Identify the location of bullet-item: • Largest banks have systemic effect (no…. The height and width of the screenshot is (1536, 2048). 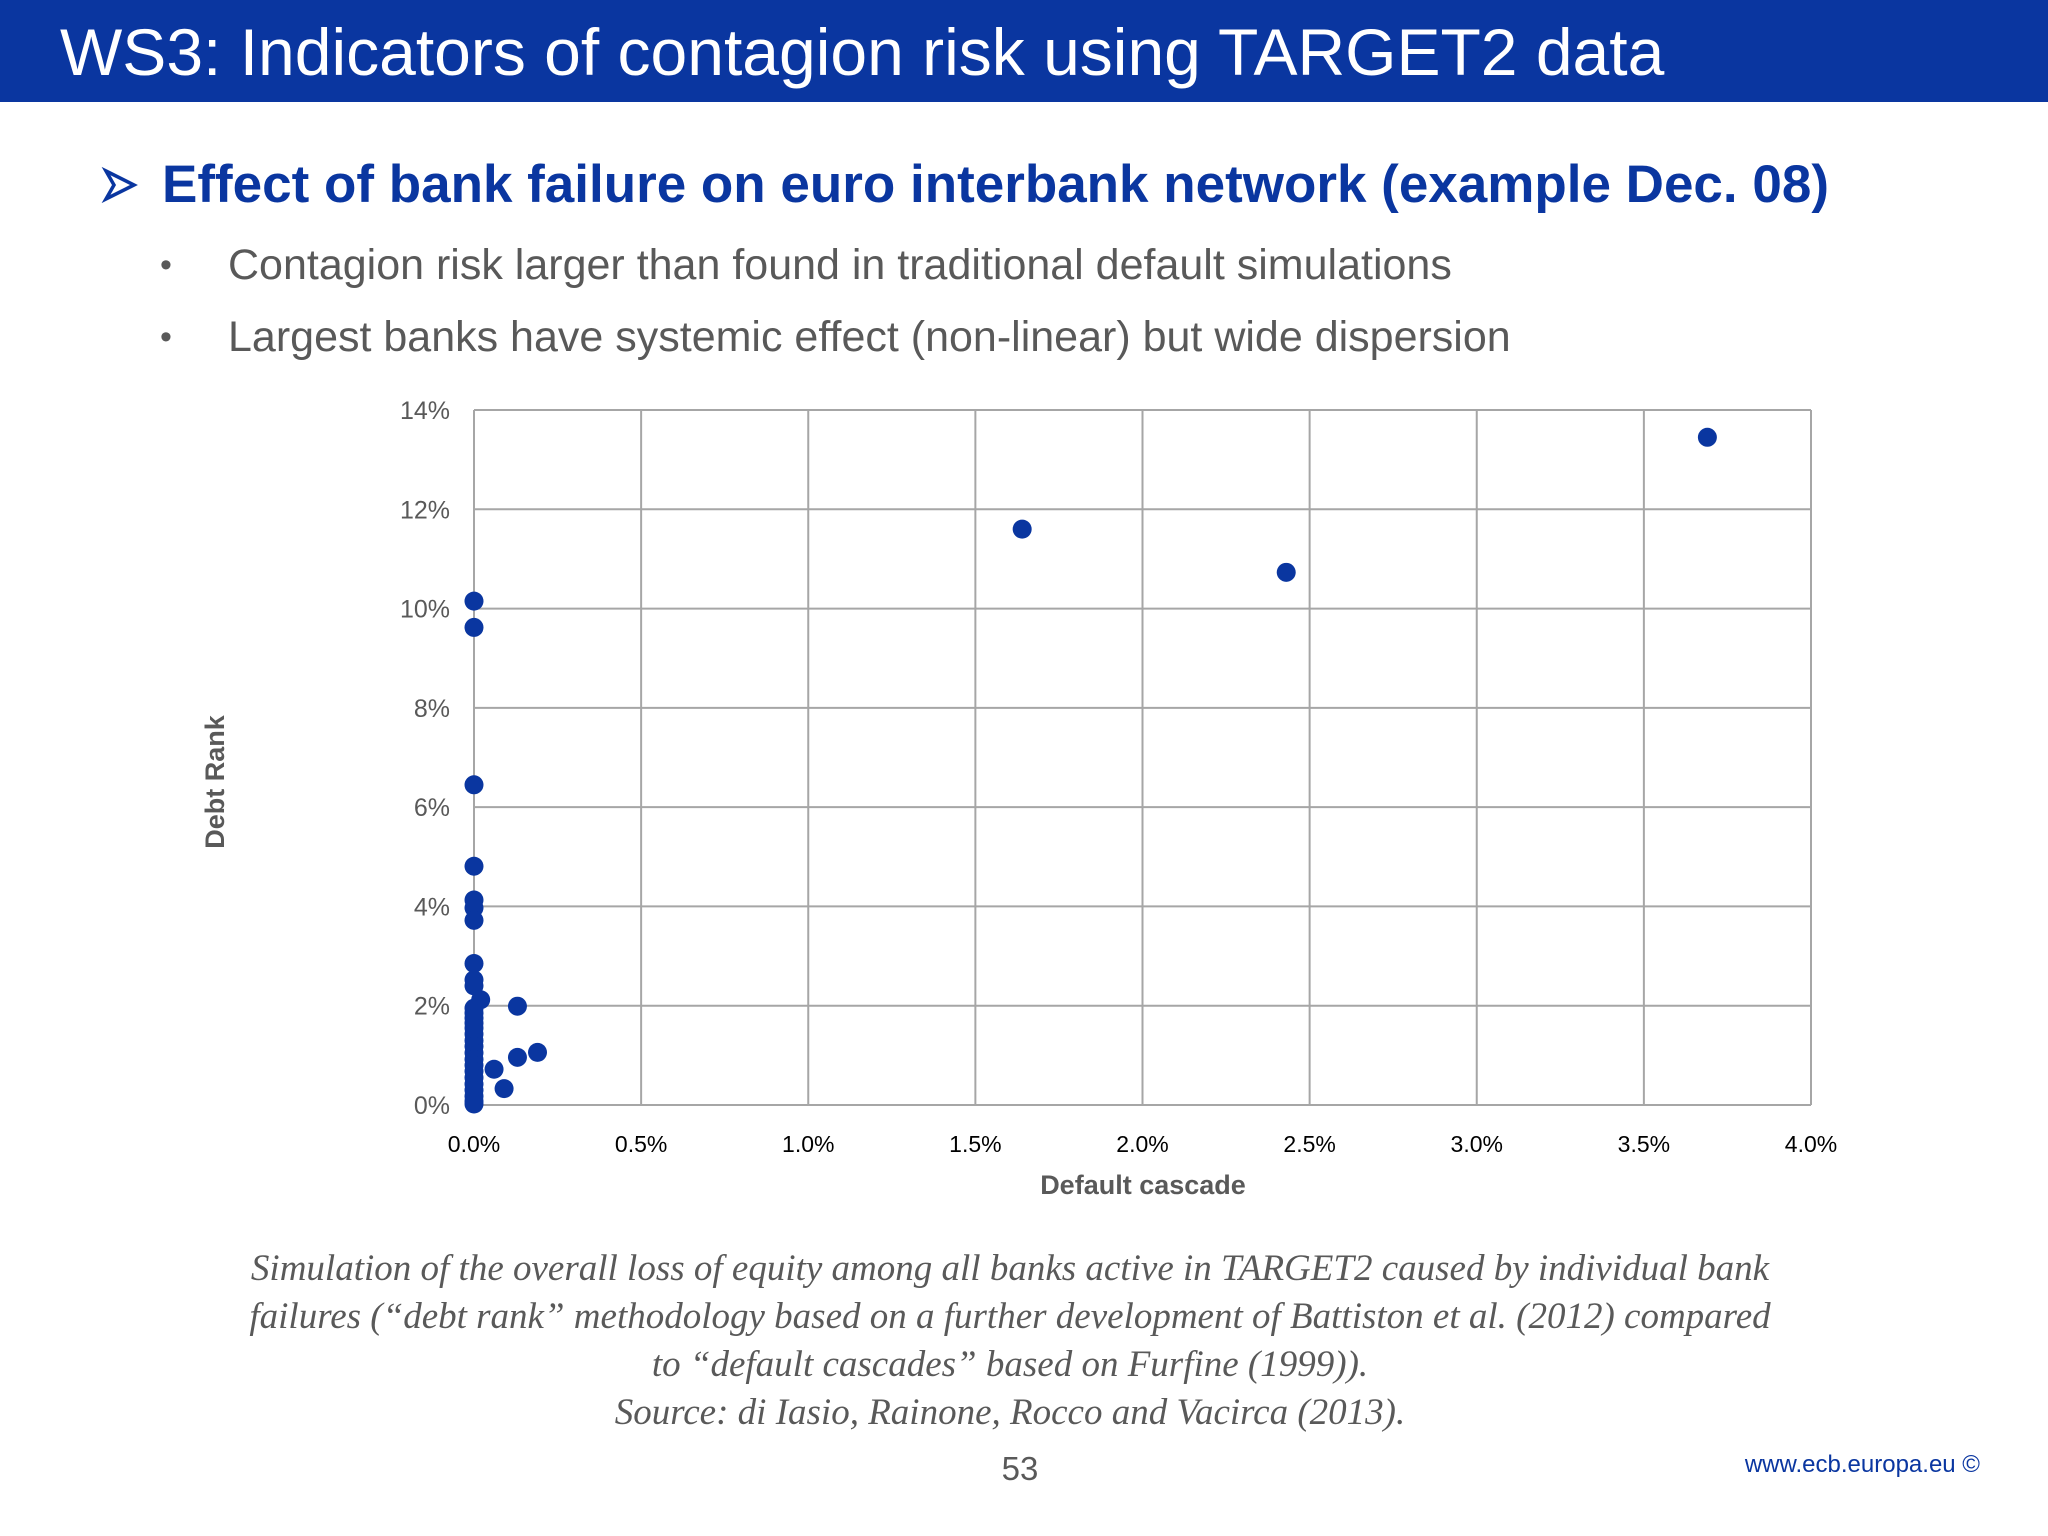
(835, 337).